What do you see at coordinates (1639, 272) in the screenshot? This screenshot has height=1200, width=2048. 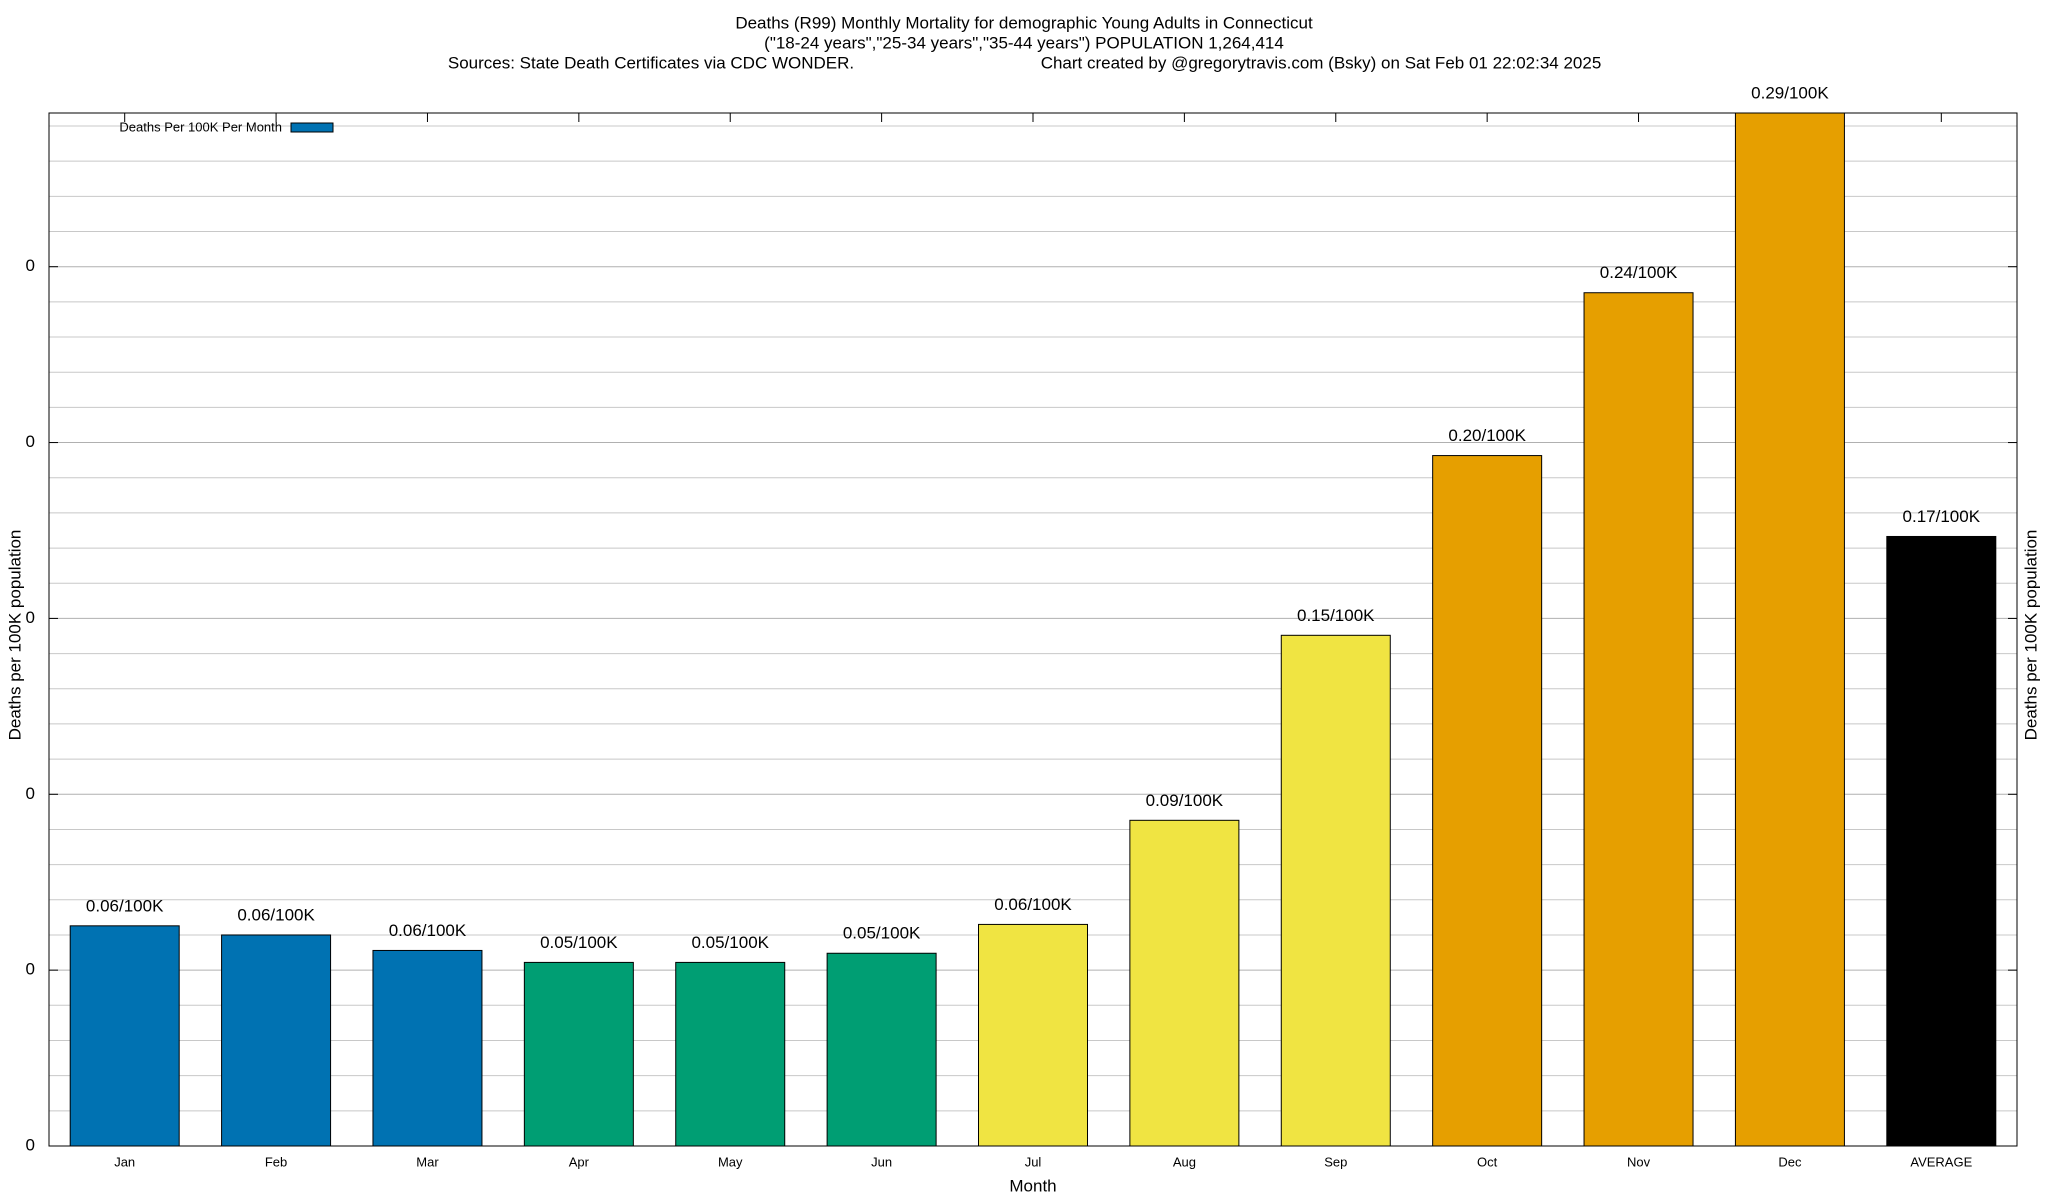 I see `data-label: 0.24/100K` at bounding box center [1639, 272].